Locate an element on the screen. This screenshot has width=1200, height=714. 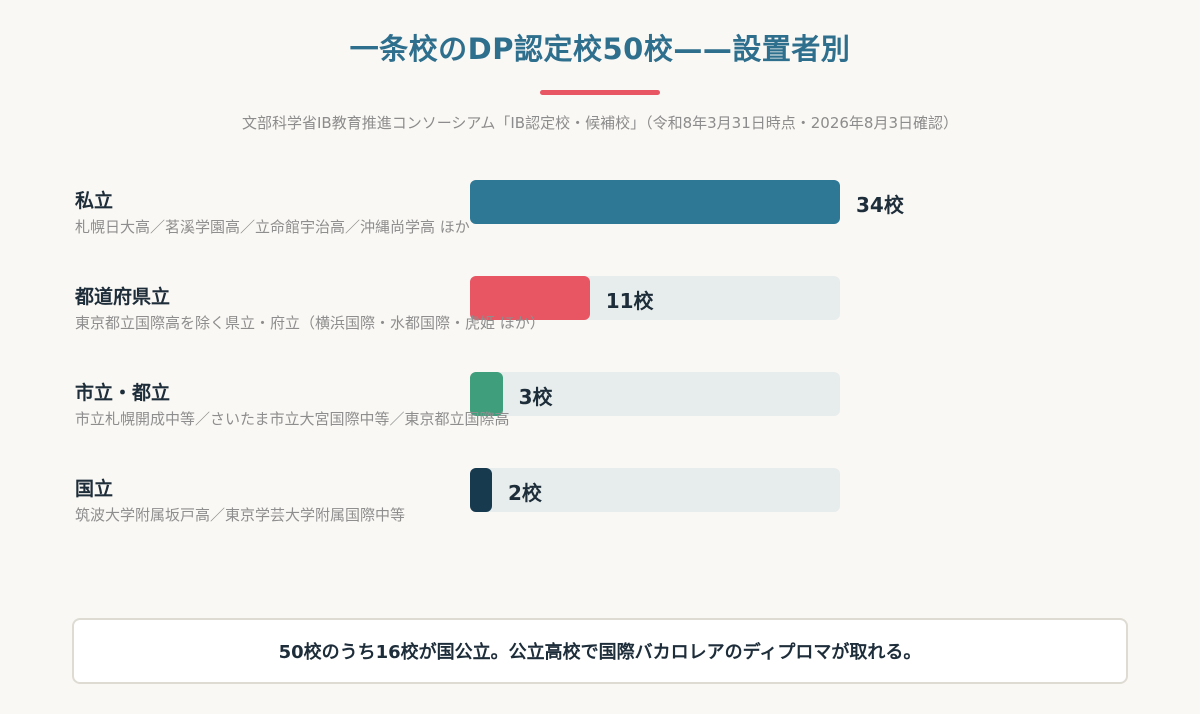
bar-row: 私立札幌日大高／茗溪学園高／立命館宇治高／沖縄尚学高 ほか 34校 is located at coordinates (600, 220).